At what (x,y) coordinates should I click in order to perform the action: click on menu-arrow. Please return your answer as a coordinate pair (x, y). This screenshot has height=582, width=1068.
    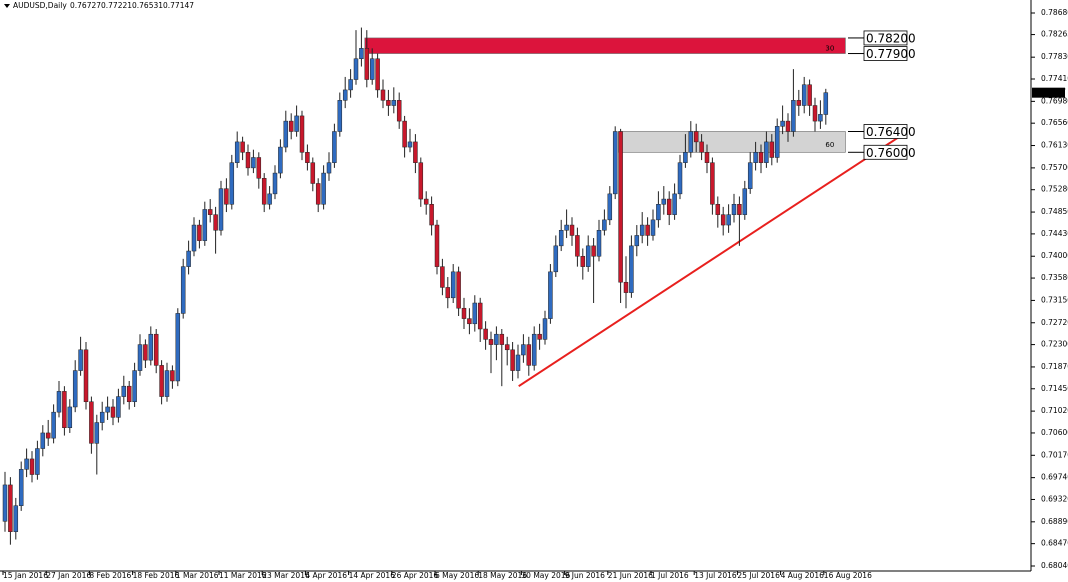
    Looking at the image, I should click on (7, 6).